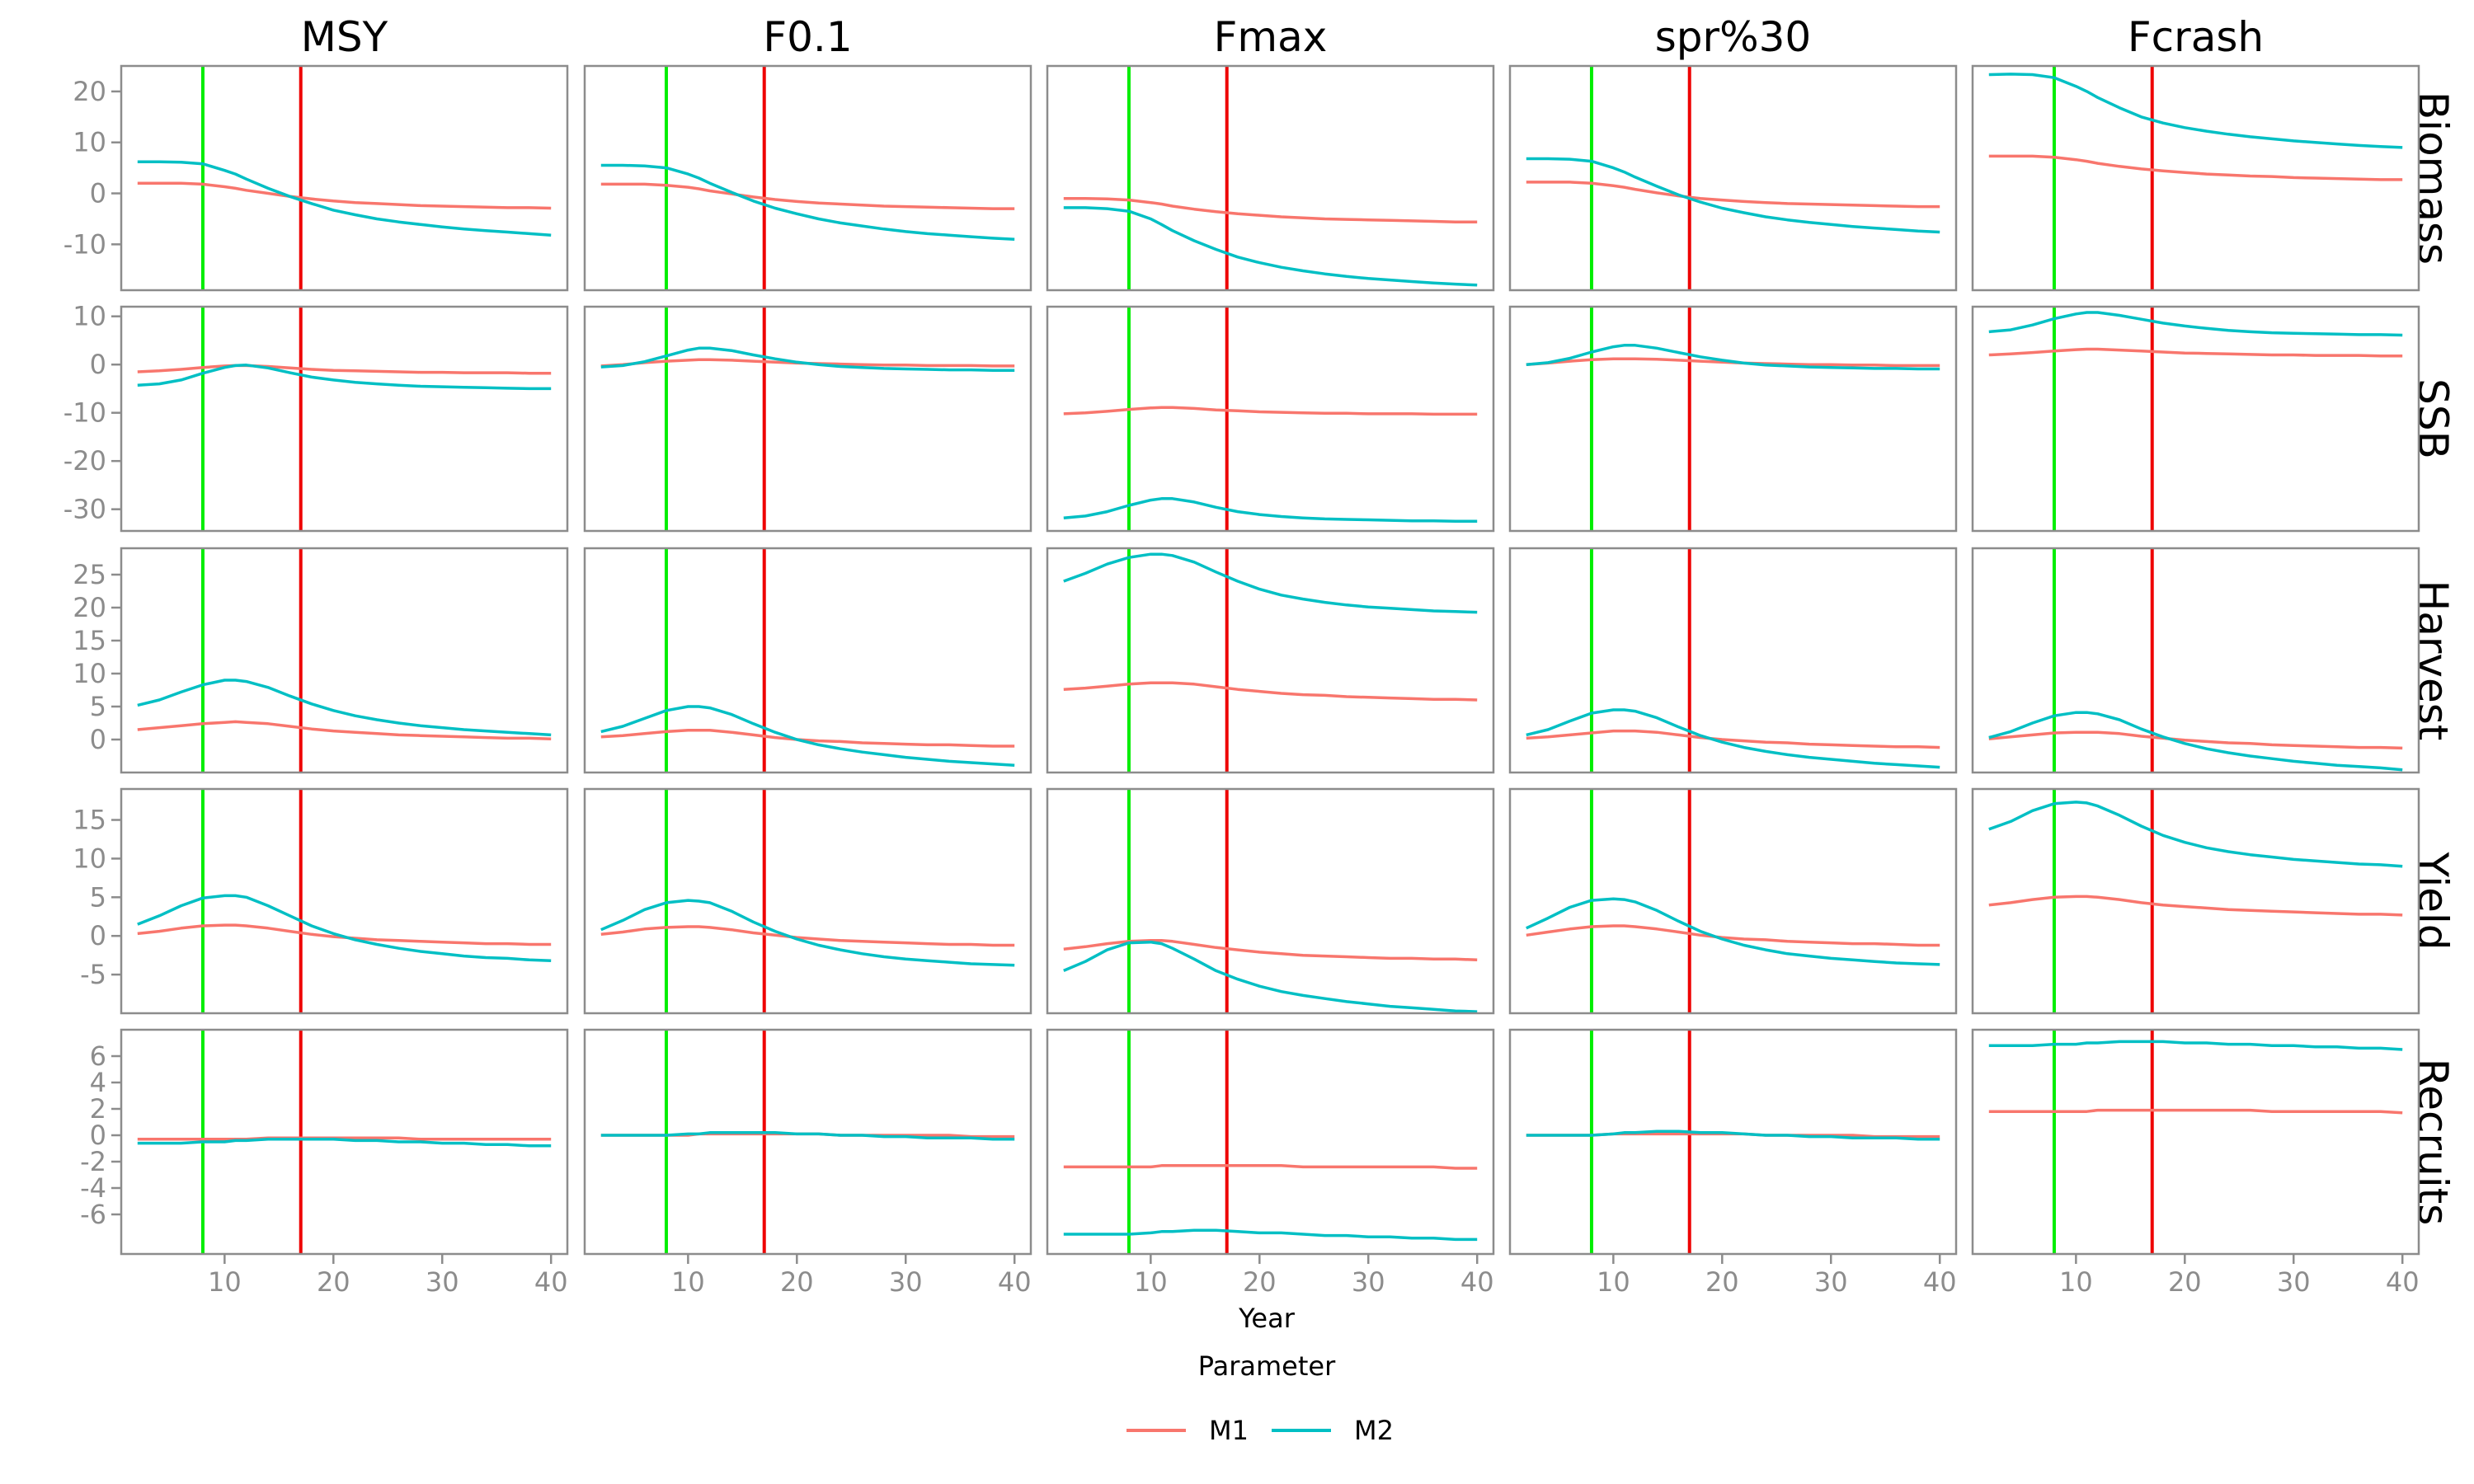 This screenshot has height=1484, width=2474. Describe the element at coordinates (98, 1056) in the screenshot. I see `y-tick-label: 6` at that location.